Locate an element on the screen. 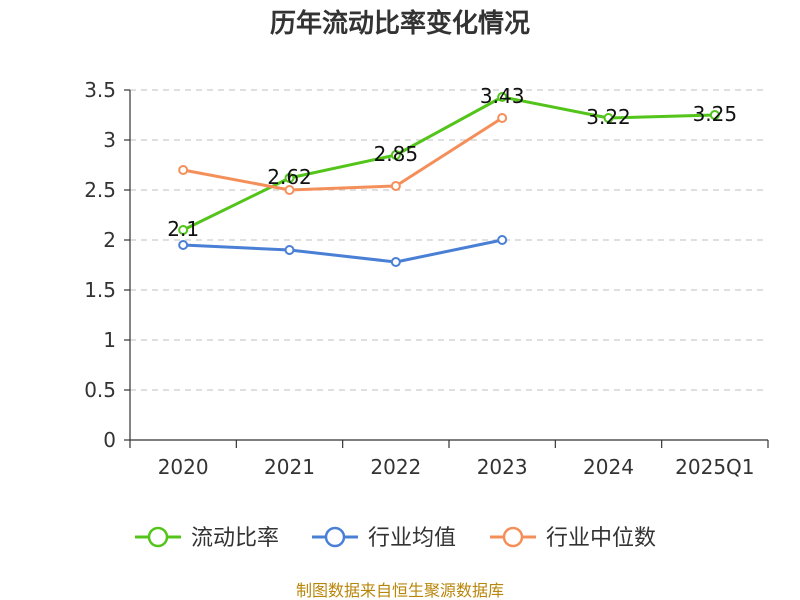  y-tick-label: 1.5 is located at coordinates (100, 290).